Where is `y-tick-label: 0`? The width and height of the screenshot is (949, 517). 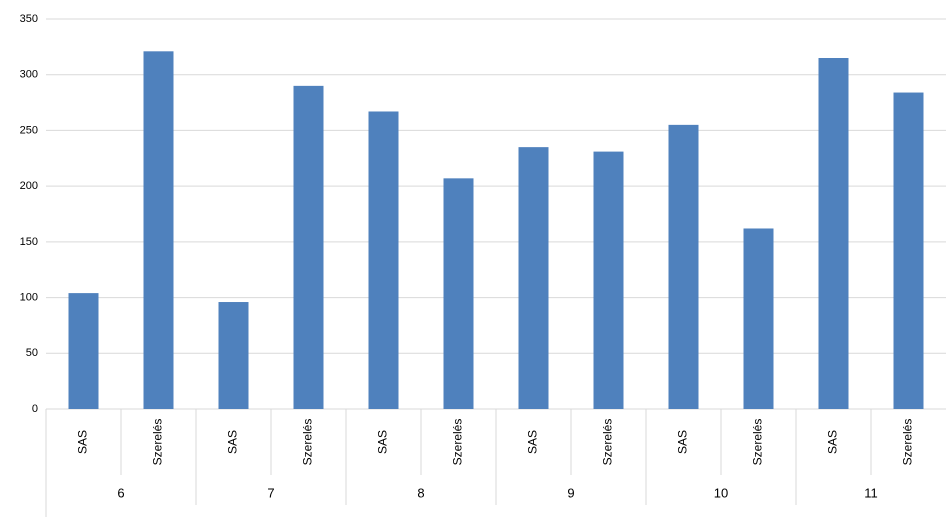
y-tick-label: 0 is located at coordinates (35, 409).